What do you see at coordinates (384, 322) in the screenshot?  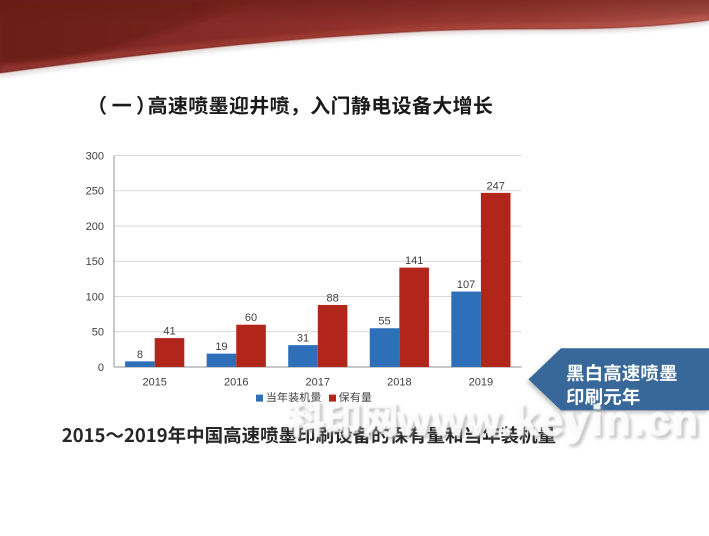 I see `svg-text: 55` at bounding box center [384, 322].